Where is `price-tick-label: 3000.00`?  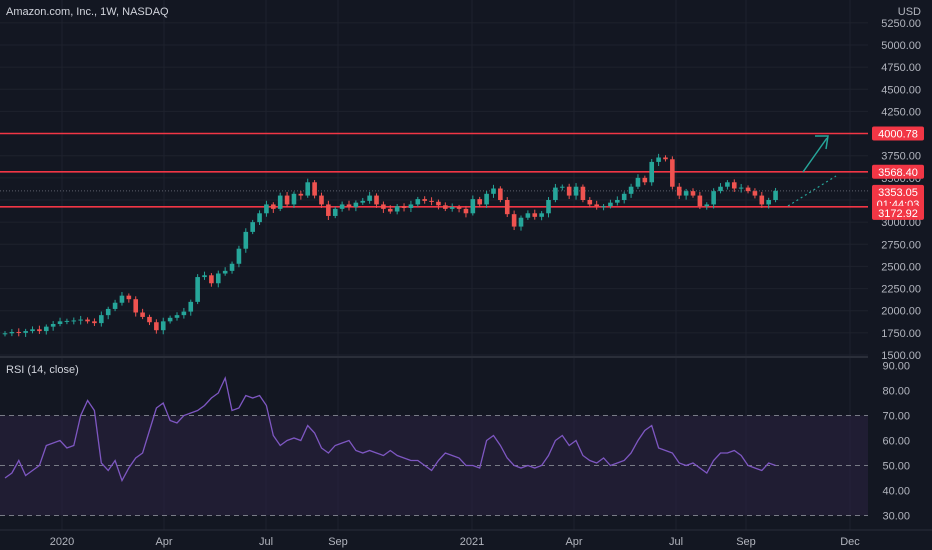
price-tick-label: 3000.00 is located at coordinates (901, 223).